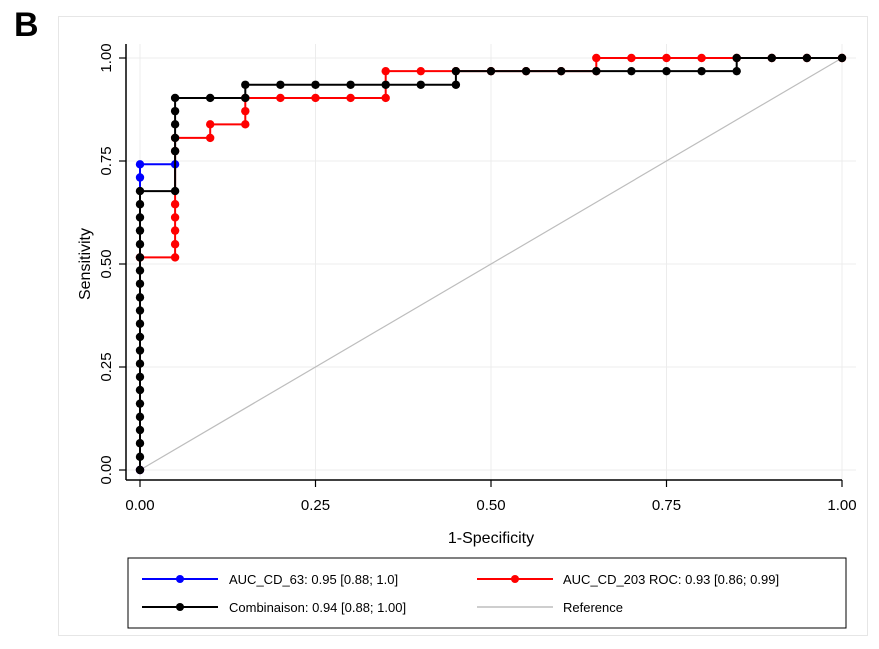 The height and width of the screenshot is (649, 879). What do you see at coordinates (550, 607) in the screenshot?
I see `legend-item-reference: Reference` at bounding box center [550, 607].